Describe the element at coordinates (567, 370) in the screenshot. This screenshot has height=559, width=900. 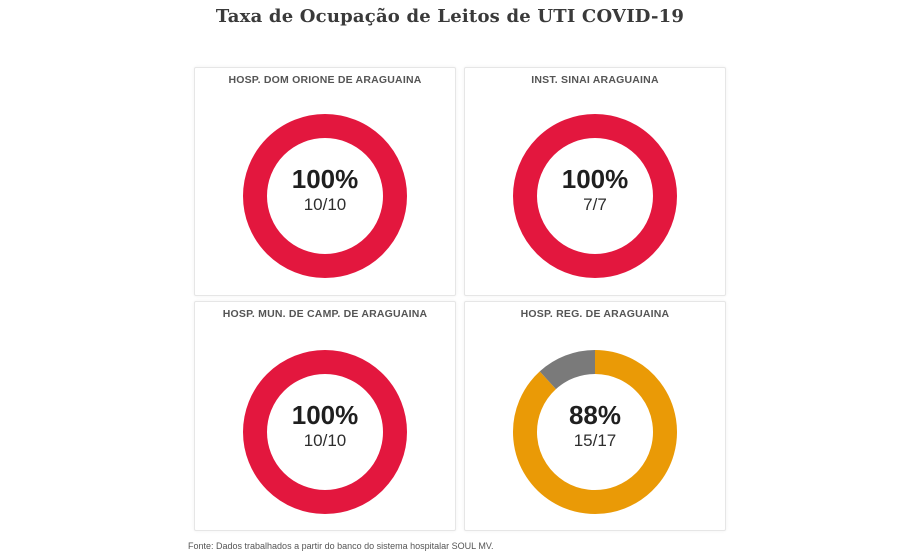
I see `donut-slice-free` at that location.